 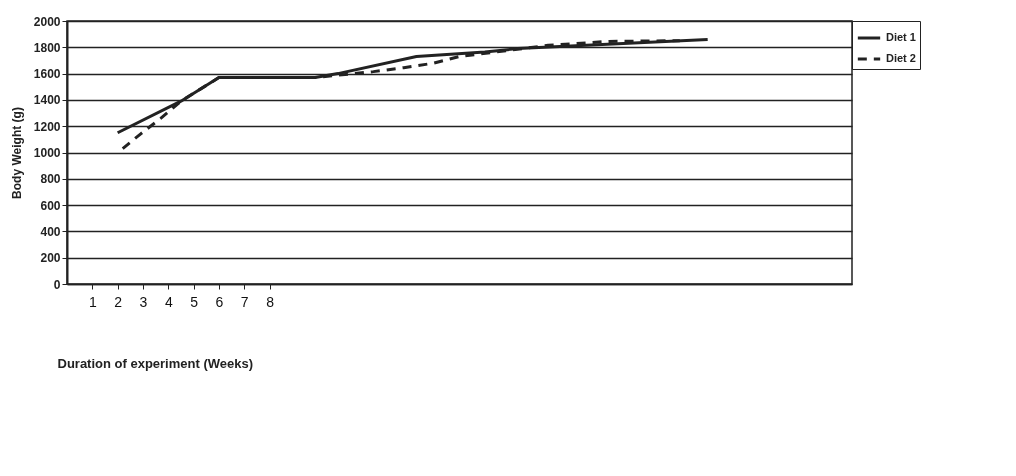 I want to click on y-tick-label: 1200, so click(x=47, y=126).